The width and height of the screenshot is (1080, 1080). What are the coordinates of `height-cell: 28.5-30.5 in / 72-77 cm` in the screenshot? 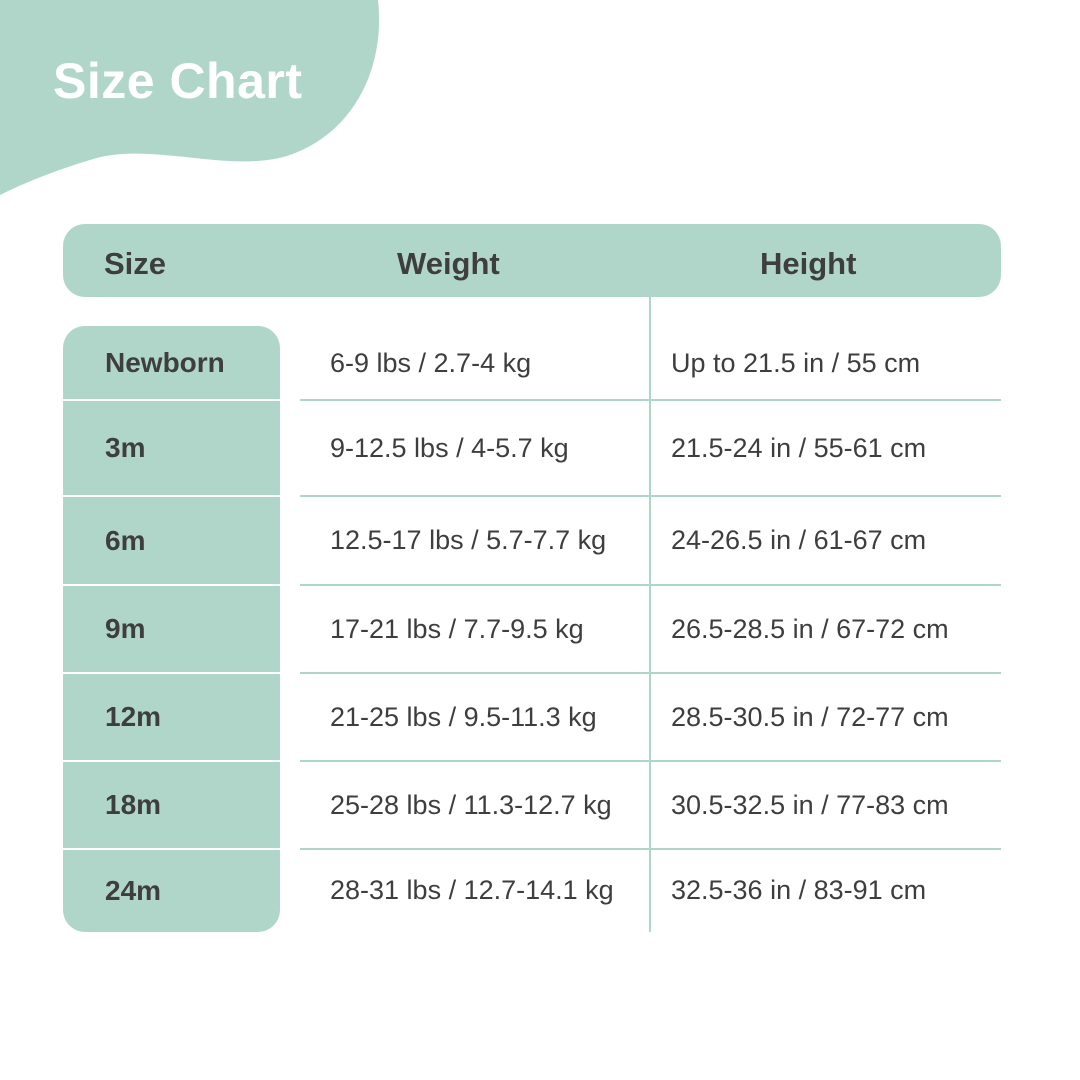 It's located at (810, 716).